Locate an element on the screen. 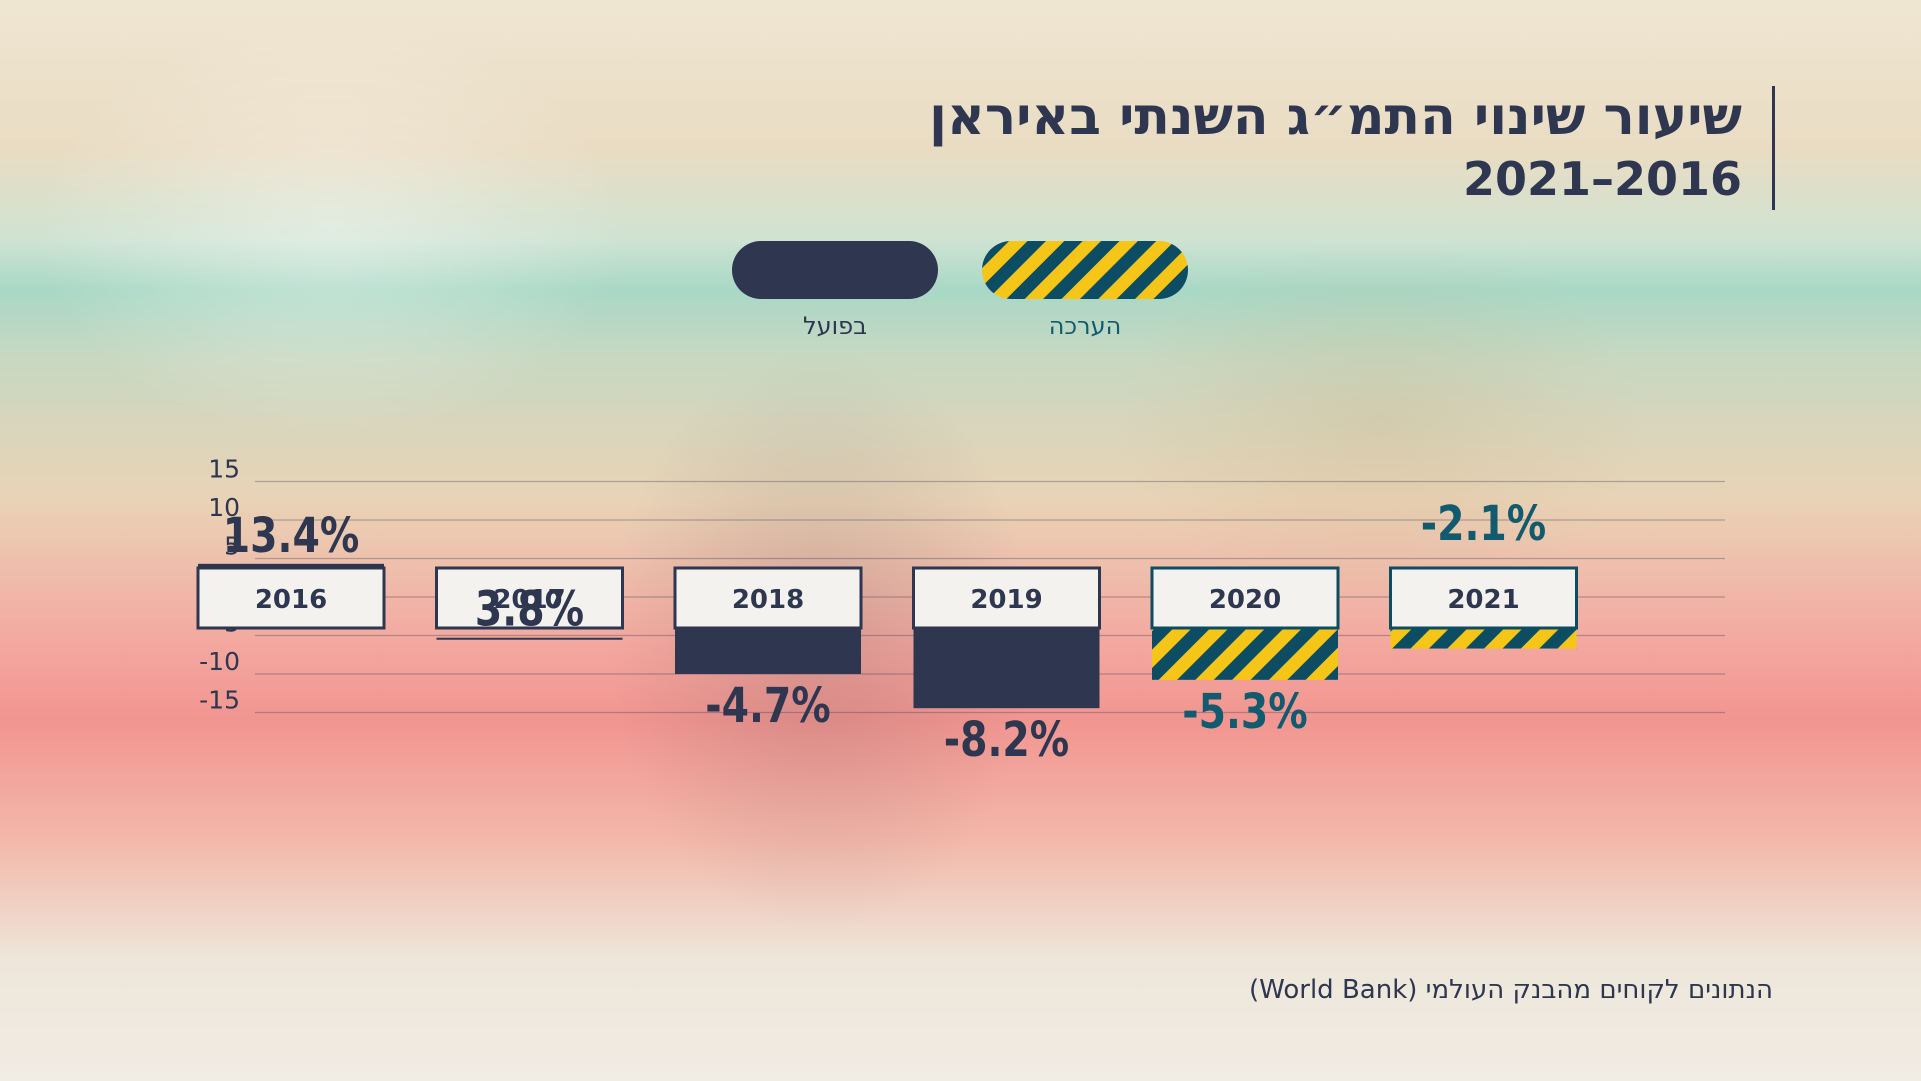 This screenshot has height=1081, width=1921. year-box-2019 is located at coordinates (1006, 598).